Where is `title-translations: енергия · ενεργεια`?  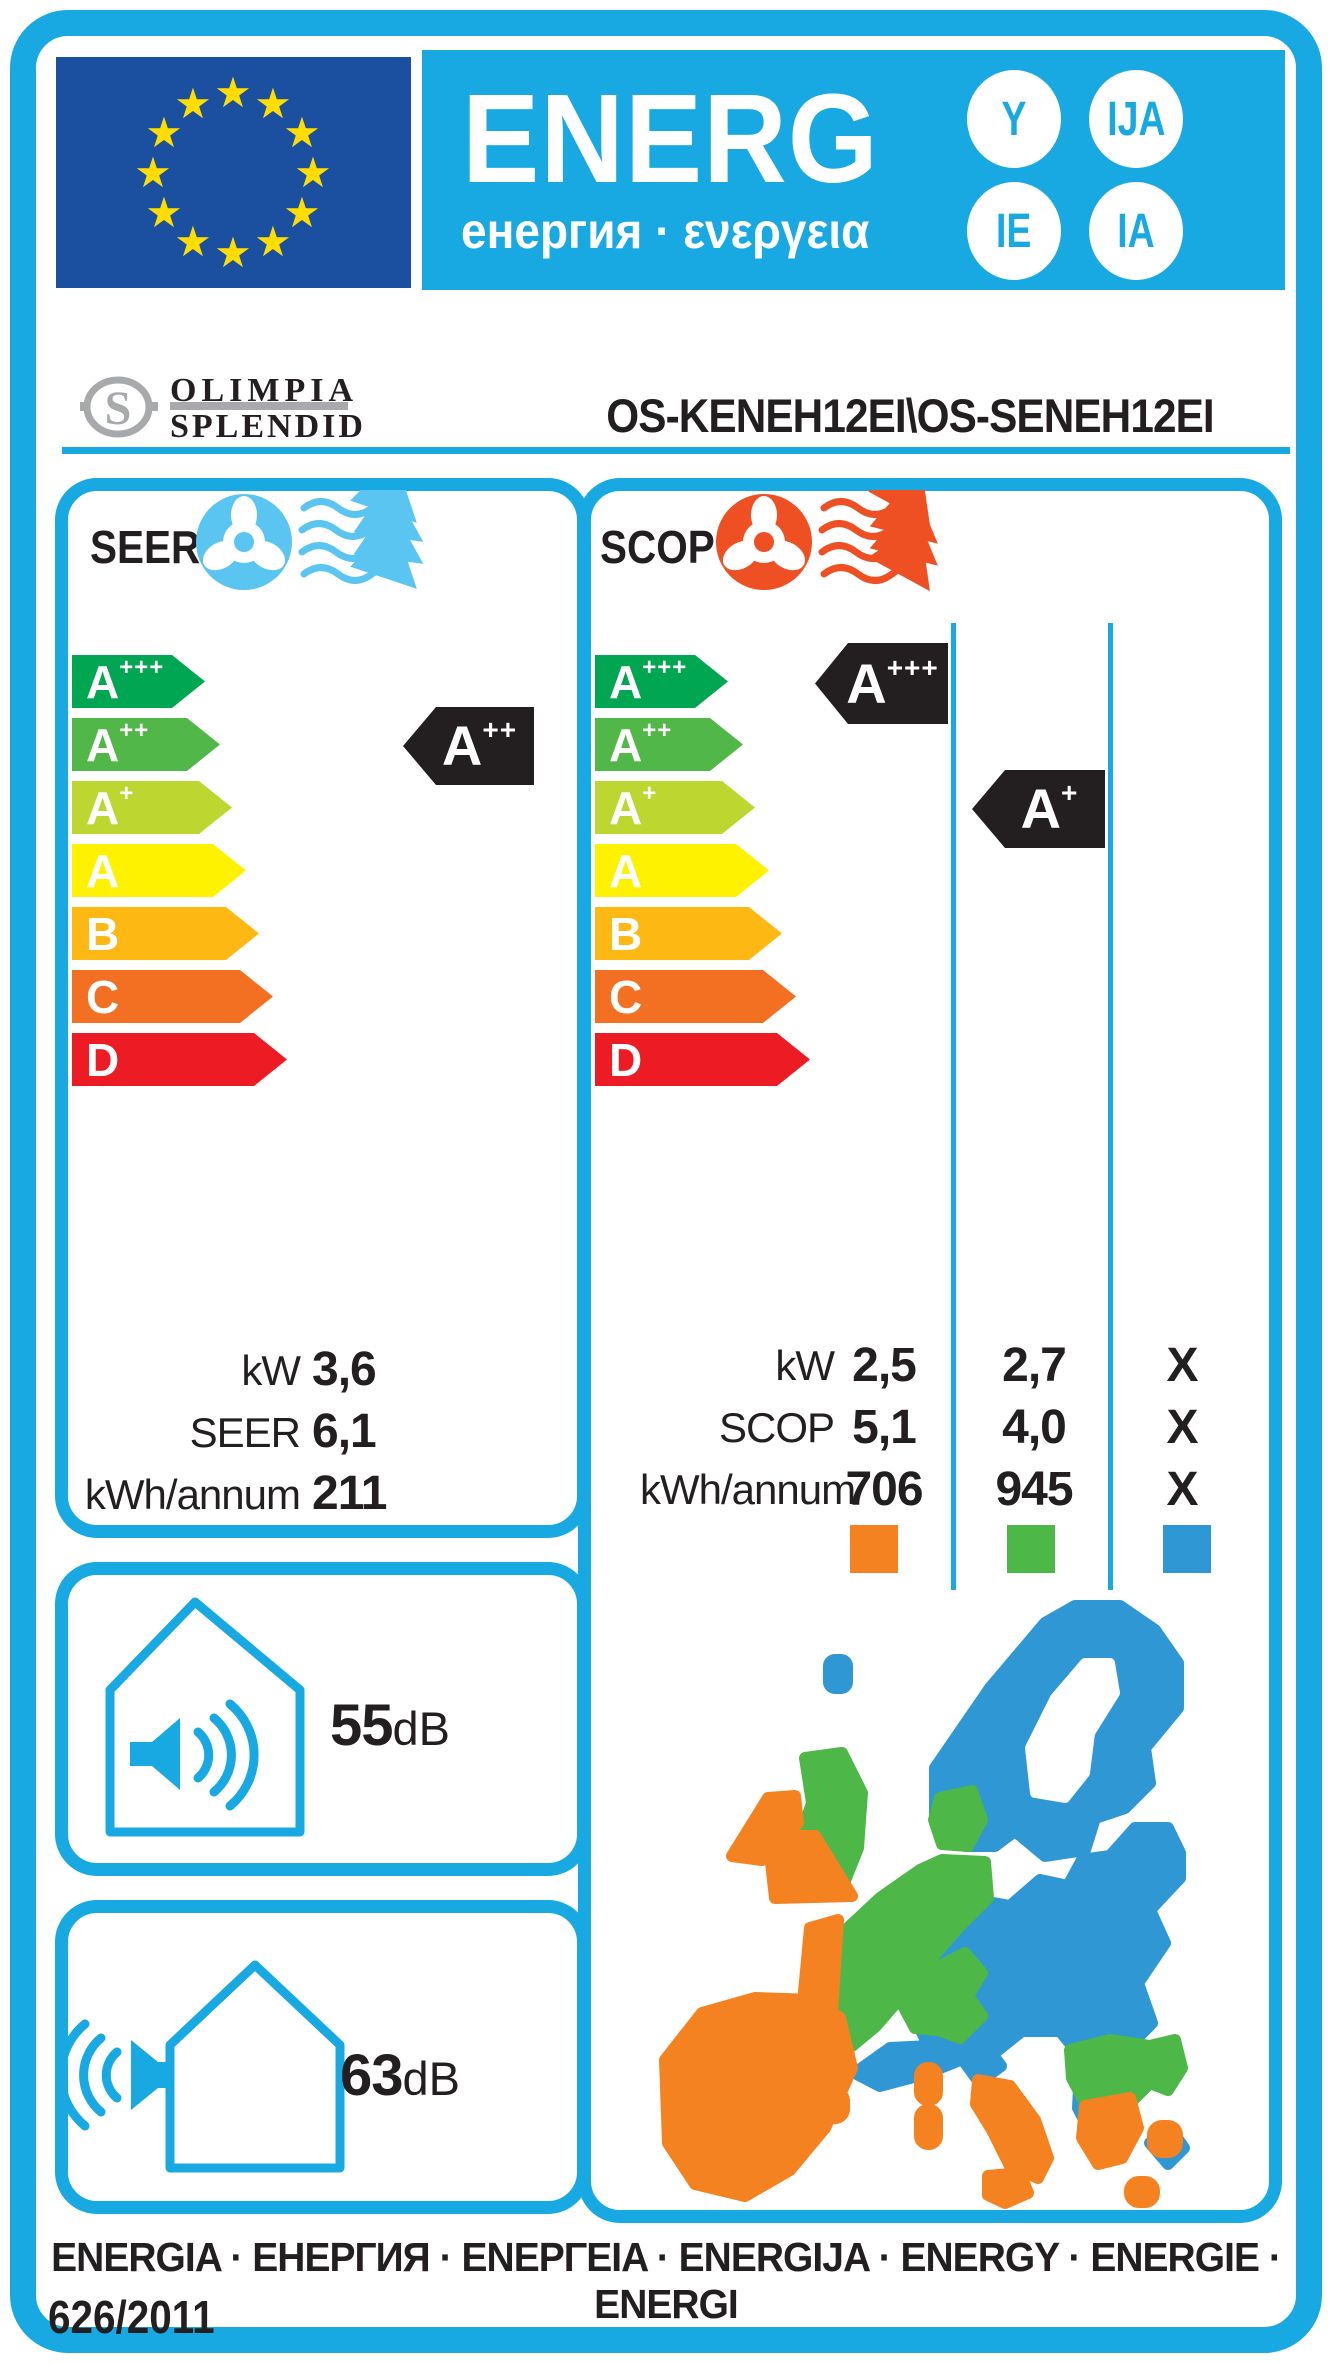
title-translations: енергия · ενεργεια is located at coordinates (665, 231).